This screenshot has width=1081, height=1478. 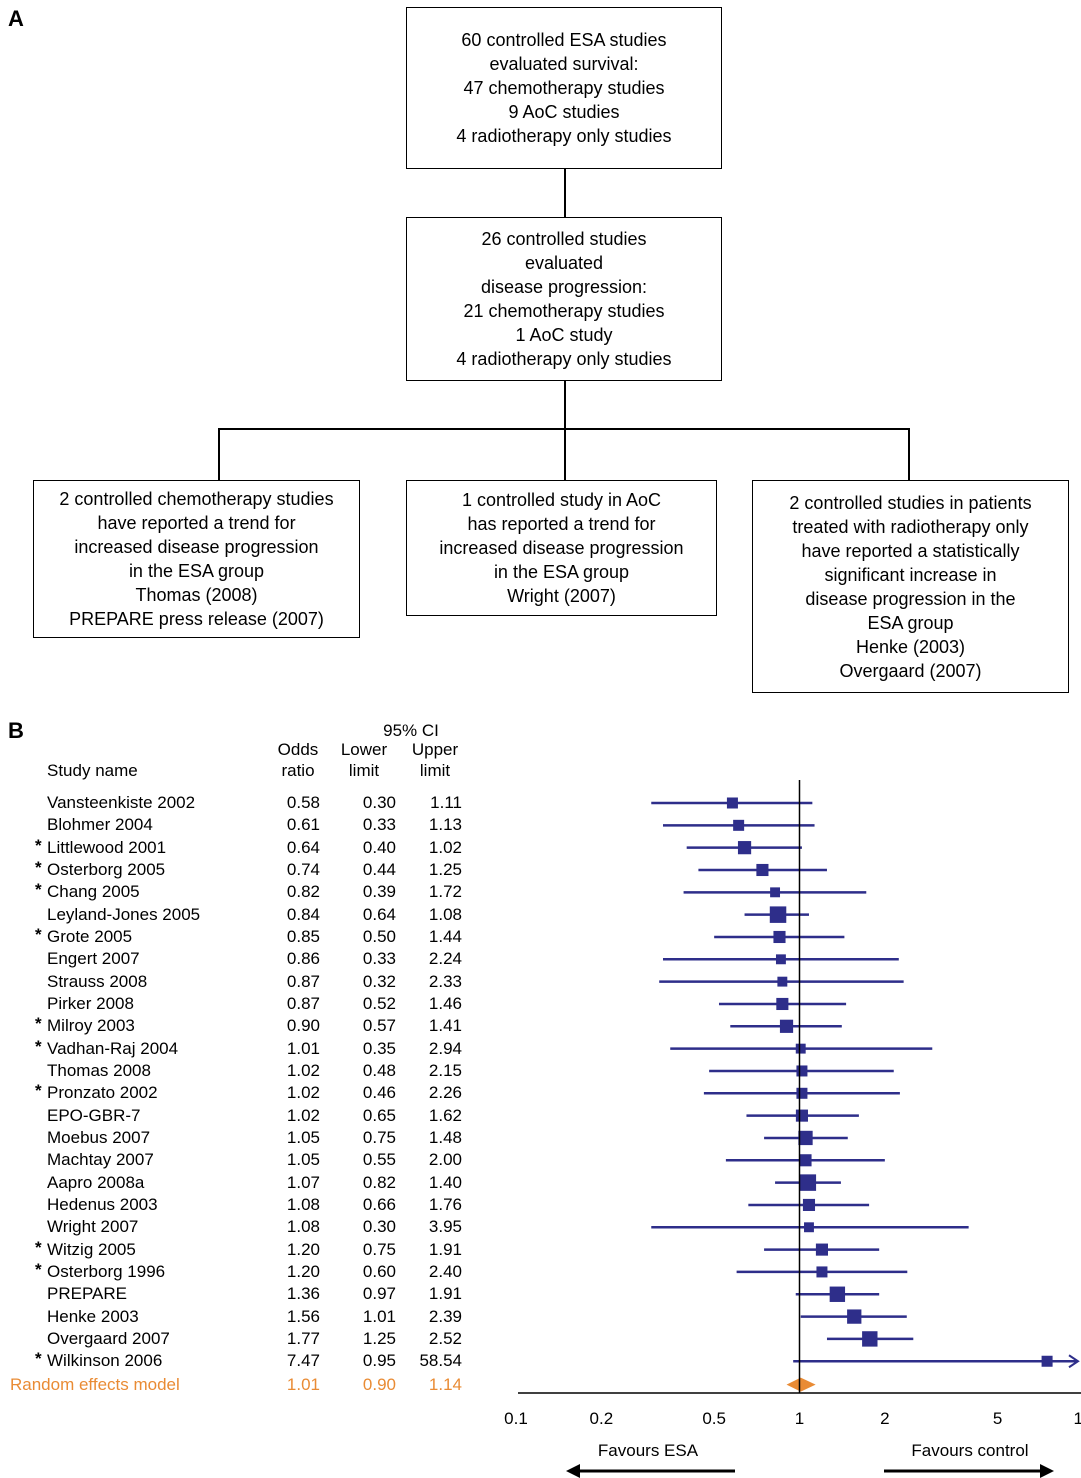 What do you see at coordinates (90, 936) in the screenshot?
I see `study-name: Grote 2005` at bounding box center [90, 936].